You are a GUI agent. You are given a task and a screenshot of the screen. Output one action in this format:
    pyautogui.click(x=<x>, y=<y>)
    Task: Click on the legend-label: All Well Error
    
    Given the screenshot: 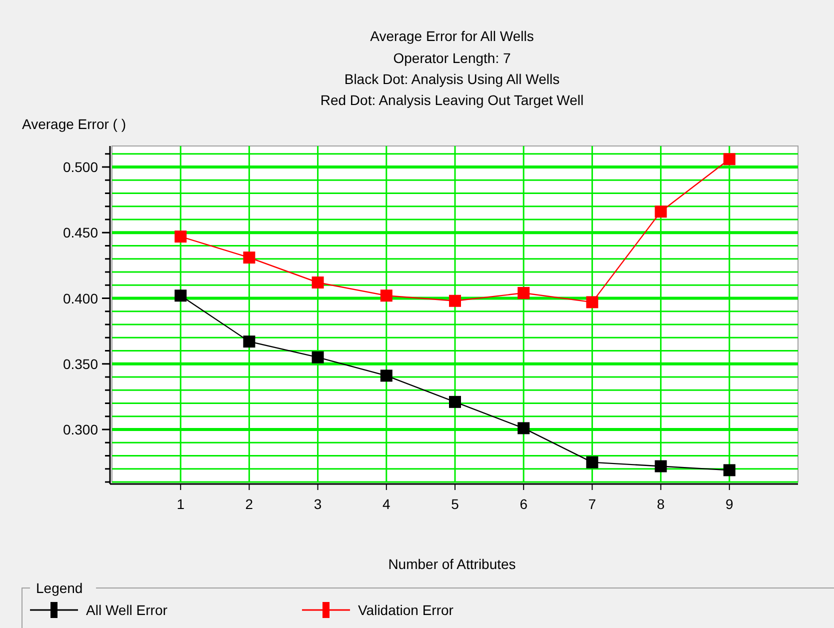 What is the action you would take?
    pyautogui.click(x=127, y=610)
    